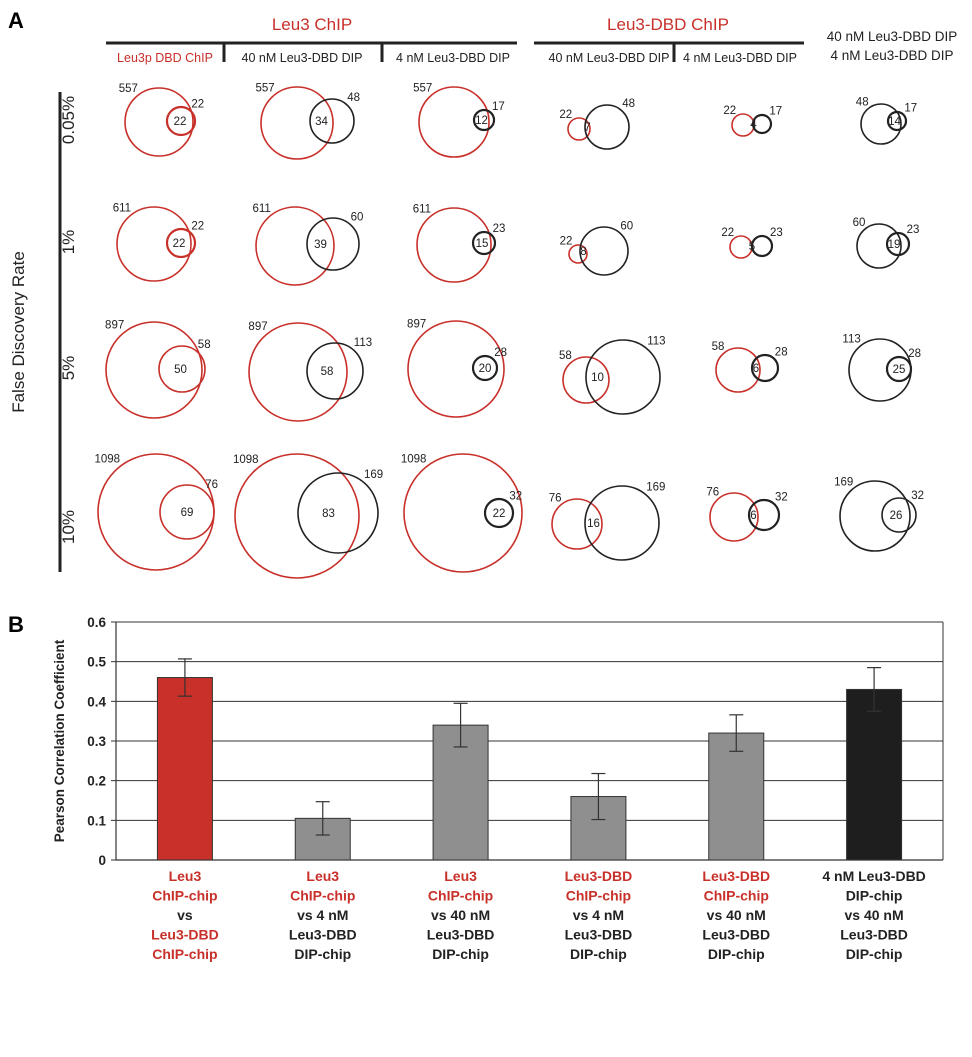 Image resolution: width=972 pixels, height=1057 pixels. What do you see at coordinates (16, 624) in the screenshot?
I see `panel-b-letter: B` at bounding box center [16, 624].